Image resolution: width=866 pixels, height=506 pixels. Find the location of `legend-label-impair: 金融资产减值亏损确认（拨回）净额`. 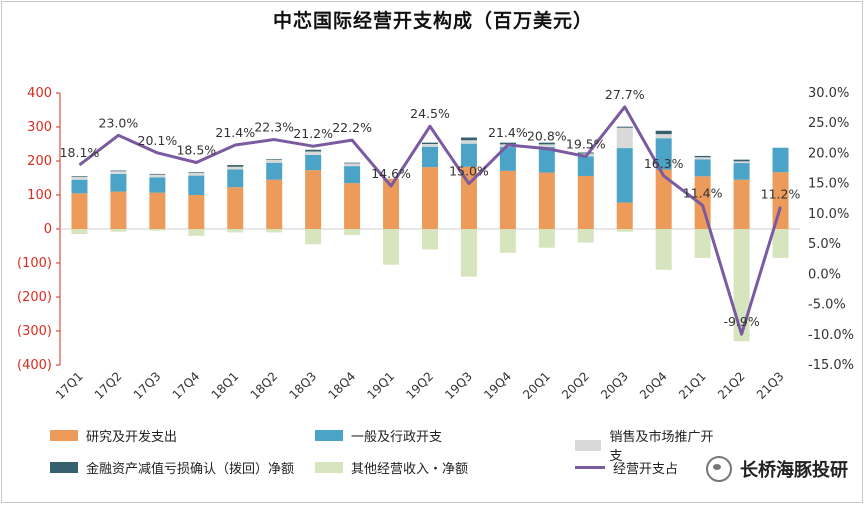

legend-label-impair: 金融资产减值亏损确认（拨回）净额 is located at coordinates (190, 469).